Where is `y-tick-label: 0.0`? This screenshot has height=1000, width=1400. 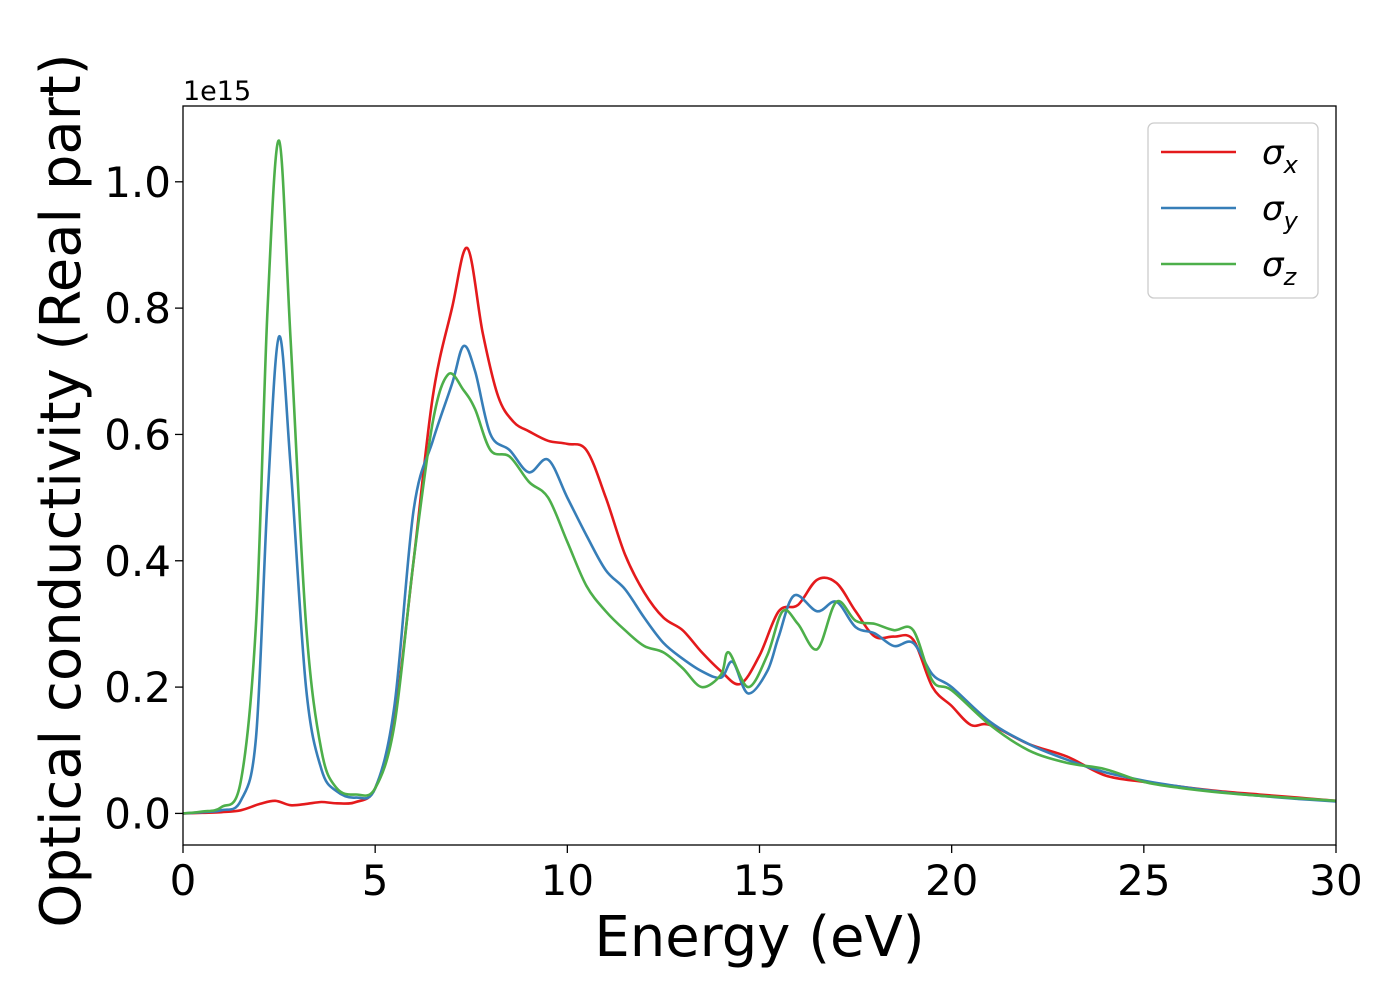 y-tick-label: 0.0 is located at coordinates (137, 813).